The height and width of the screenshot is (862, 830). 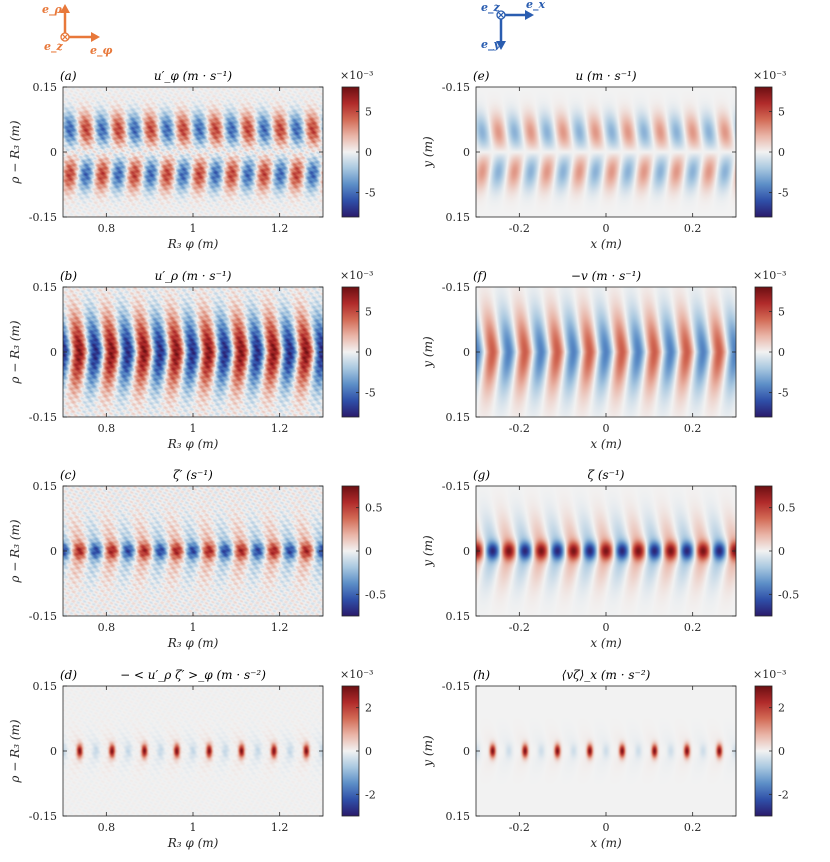 What do you see at coordinates (356, 674) in the screenshot?
I see `colorbar-exponent-d: ×10⁻³` at bounding box center [356, 674].